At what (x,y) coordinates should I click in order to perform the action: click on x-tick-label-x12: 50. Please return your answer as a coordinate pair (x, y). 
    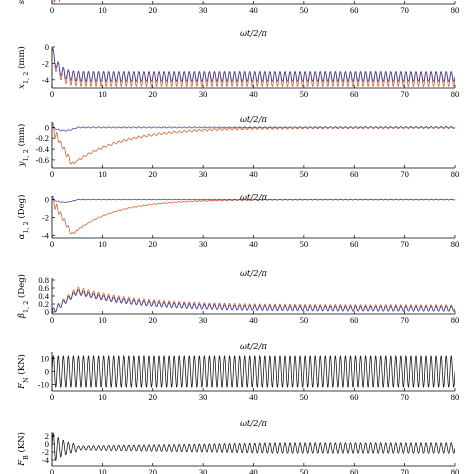
    Looking at the image, I should click on (304, 94).